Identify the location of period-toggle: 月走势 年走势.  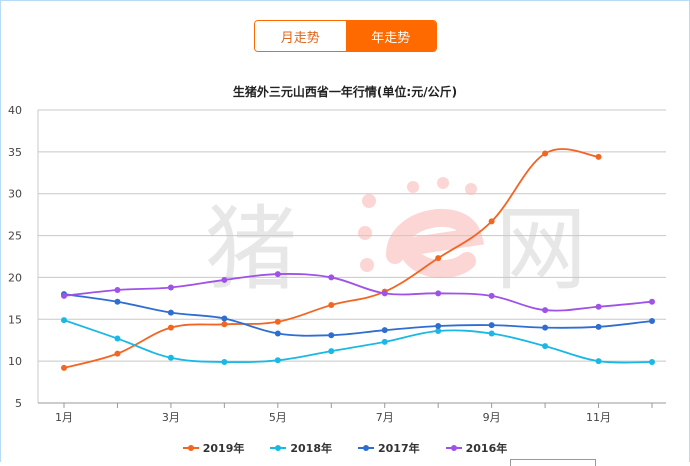
(345, 36).